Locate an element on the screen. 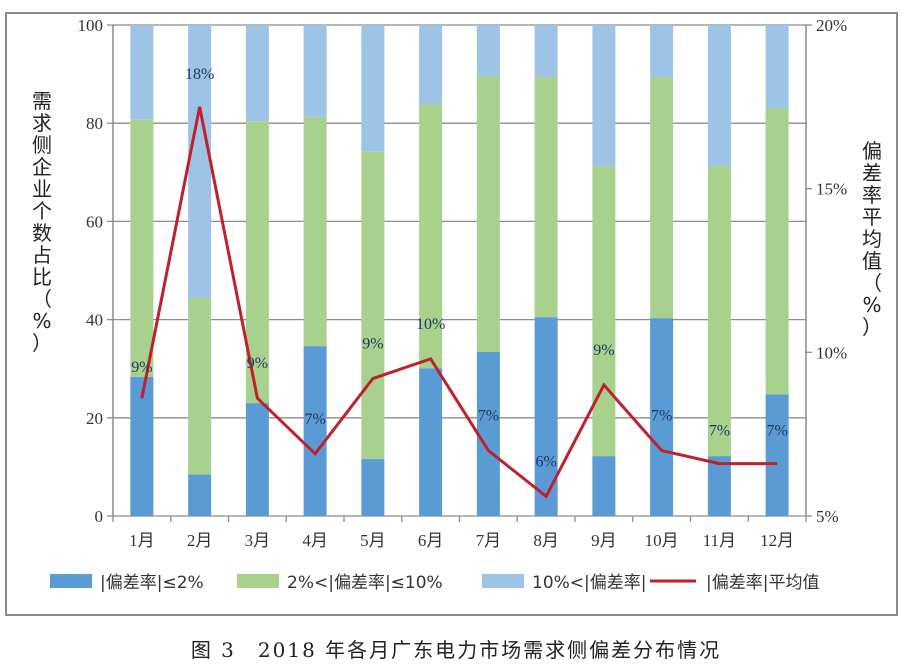 This screenshot has height=666, width=912. left-axis-title-char: 占 is located at coordinates (42, 255).